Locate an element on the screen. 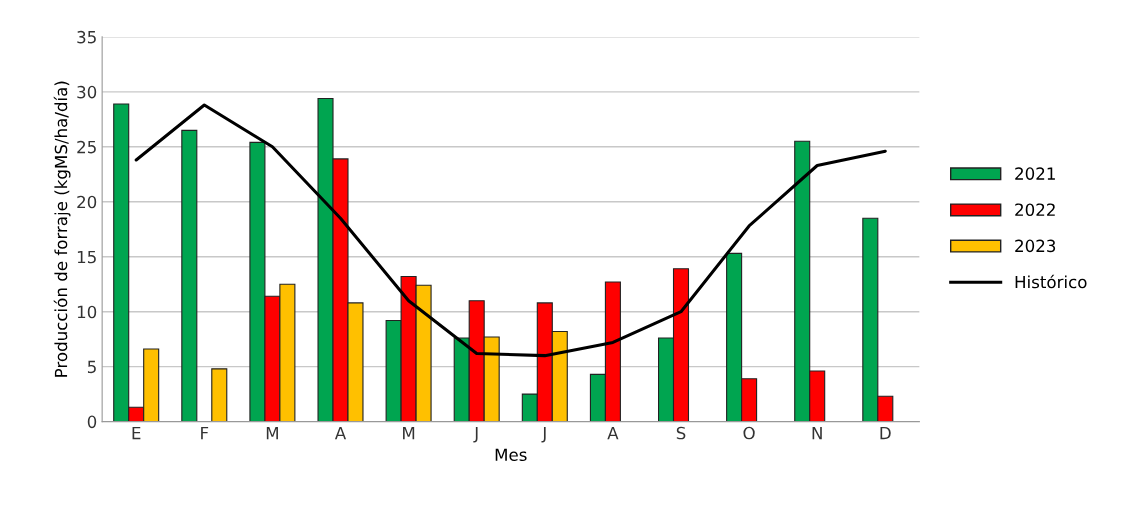  y-tick-label: 35 is located at coordinates (86, 37).